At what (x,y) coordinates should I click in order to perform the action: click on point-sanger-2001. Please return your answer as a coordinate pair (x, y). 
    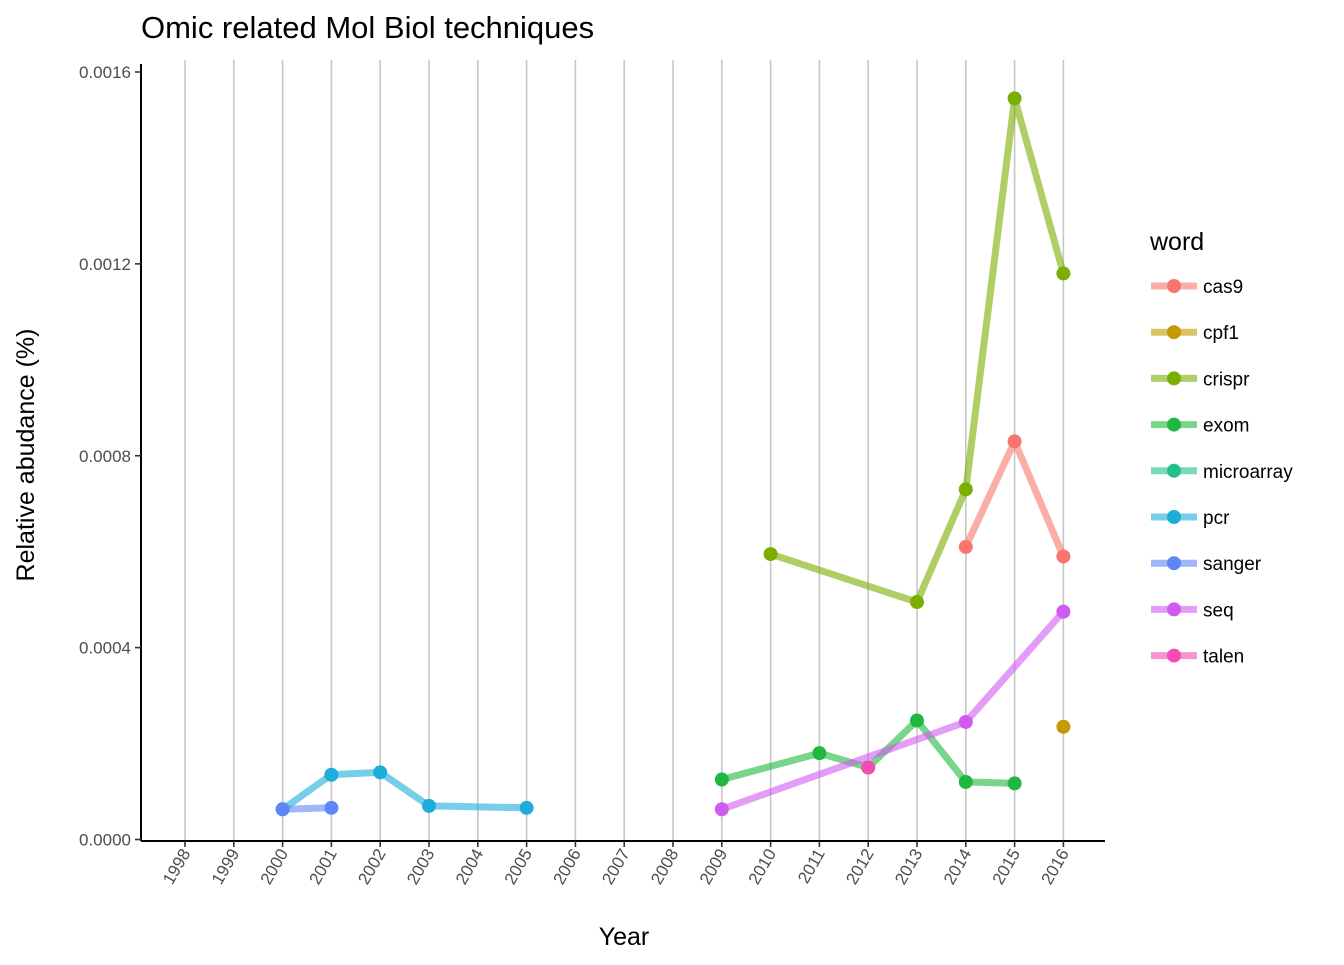
    Looking at the image, I should click on (331, 807).